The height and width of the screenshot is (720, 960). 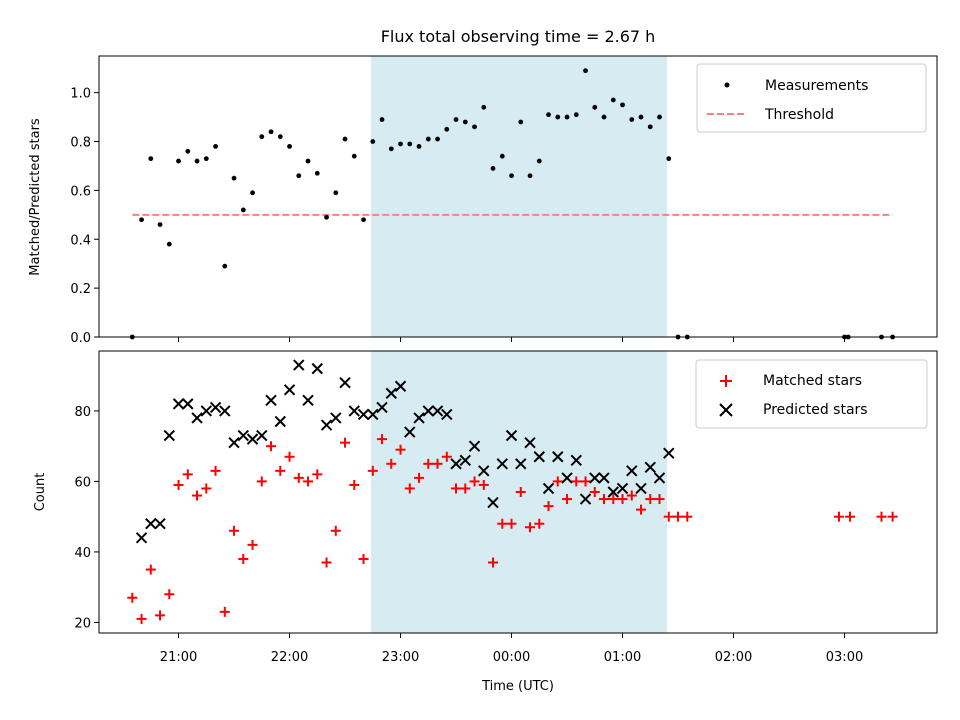 What do you see at coordinates (811, 394) in the screenshot?
I see `legend-frame` at bounding box center [811, 394].